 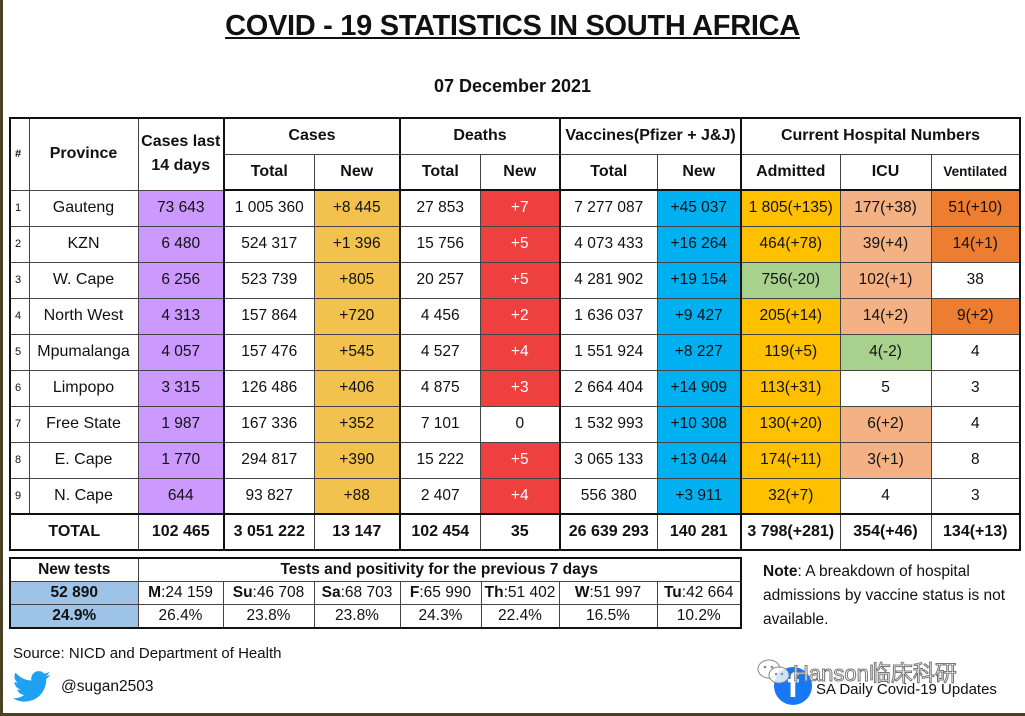 I want to click on cell-deaths-total: 2 407, so click(x=440, y=496).